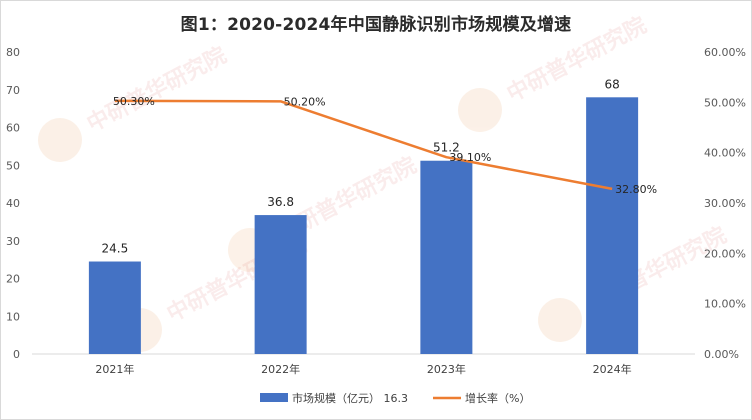  What do you see at coordinates (280, 369) in the screenshot?
I see `x-tick-label: 2022年` at bounding box center [280, 369].